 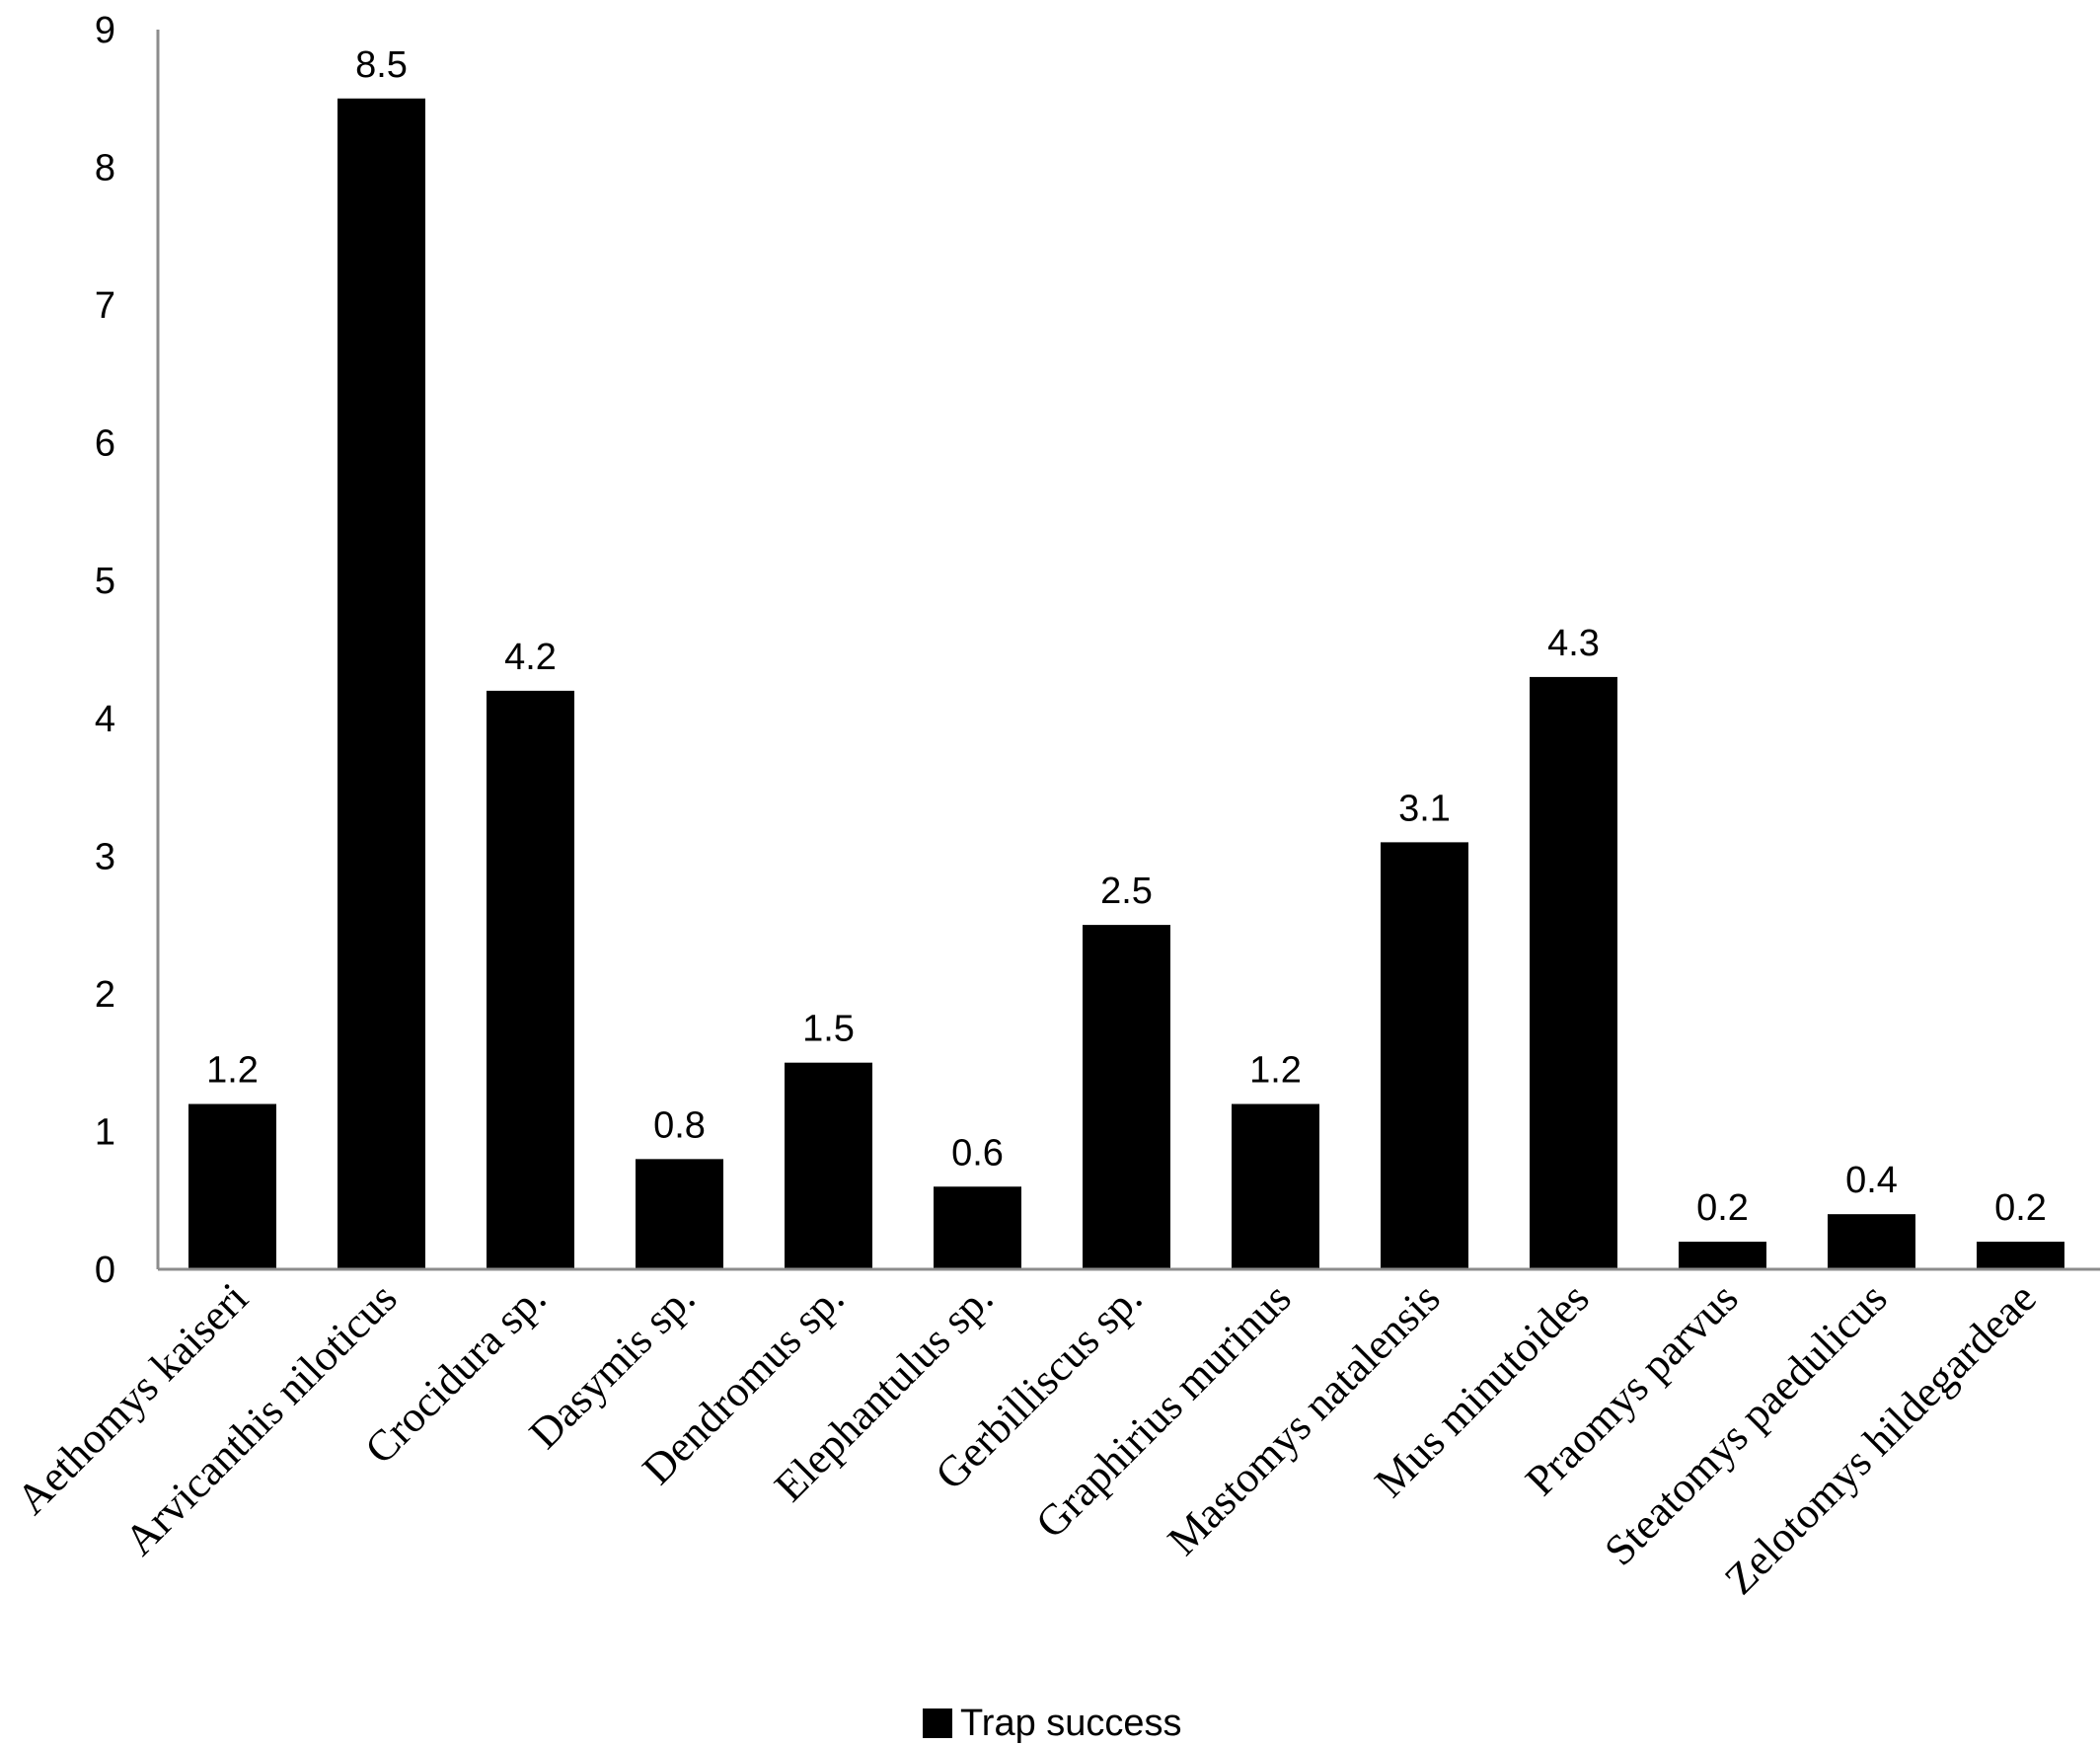 What do you see at coordinates (261, 1418) in the screenshot?
I see `x-tick-label: Arvicanthis niloticus` at bounding box center [261, 1418].